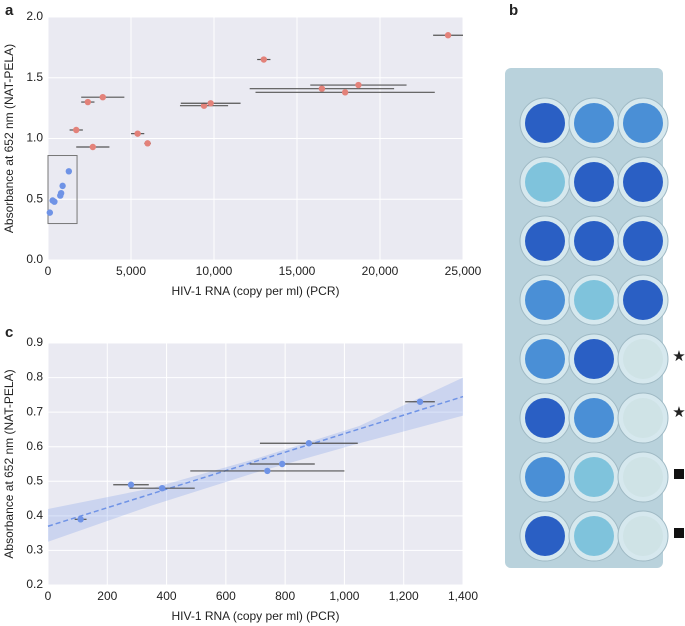  I want to click on y-tick-label: 1.5, so click(34, 77).